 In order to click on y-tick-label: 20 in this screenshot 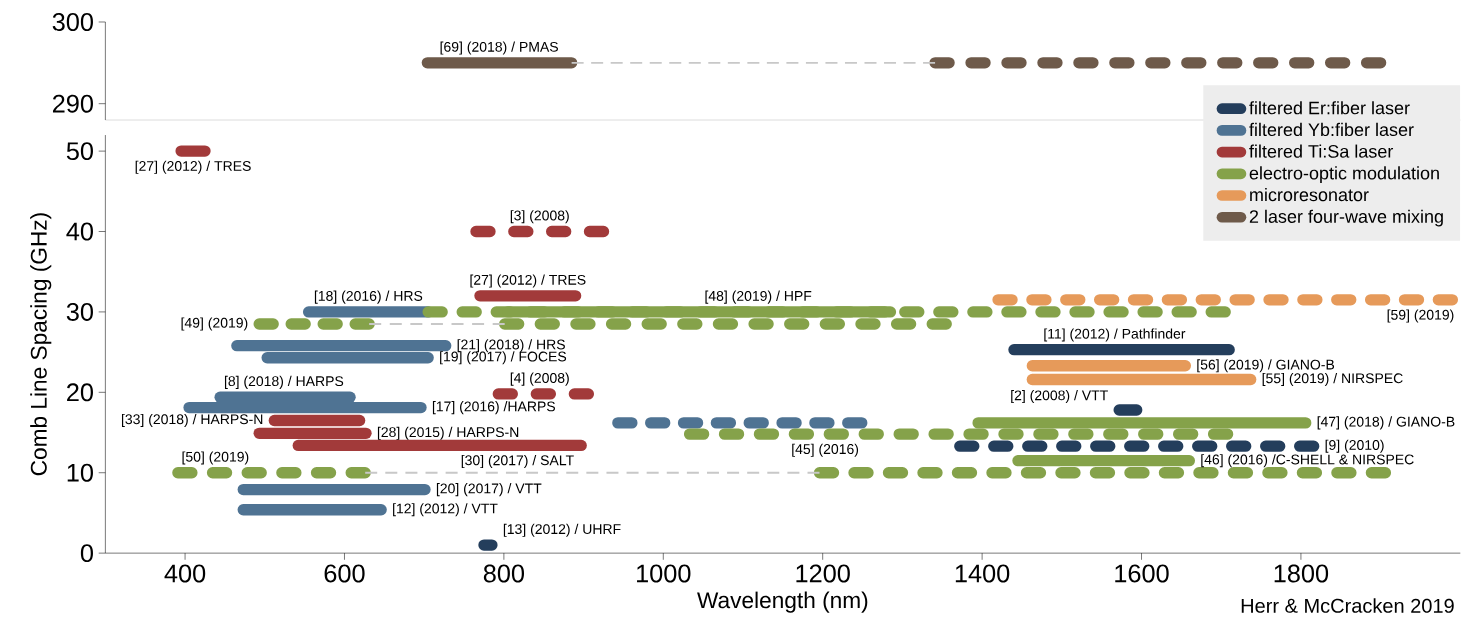, I will do `click(80, 392)`.